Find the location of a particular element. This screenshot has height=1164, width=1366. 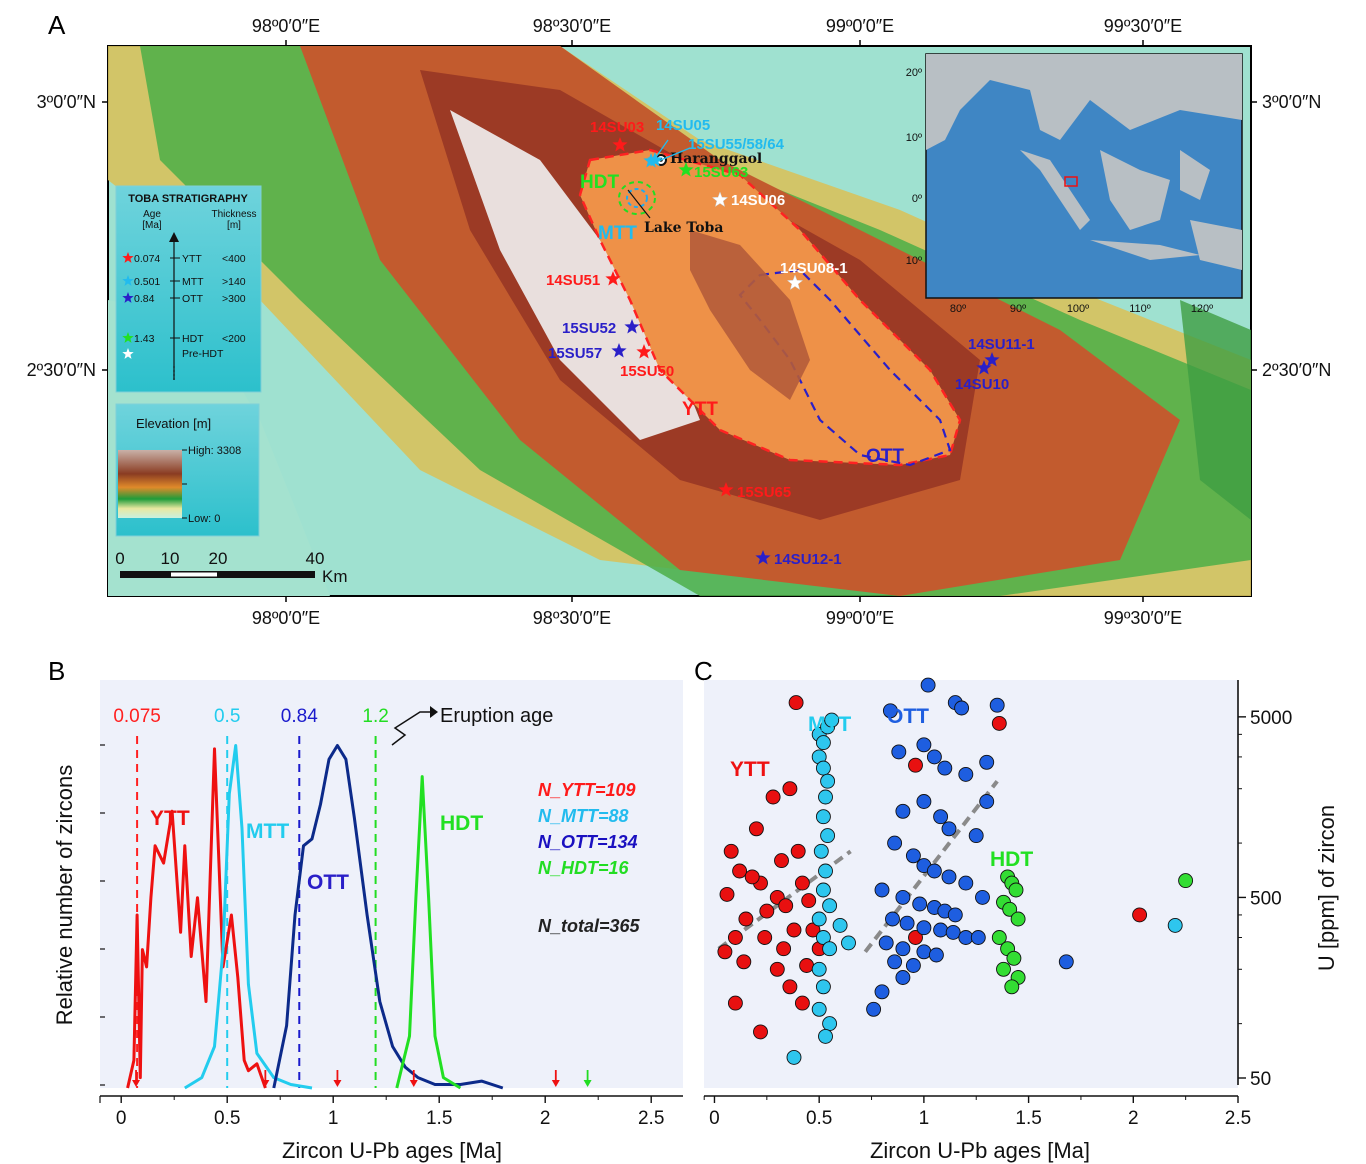

scale-unit: Km is located at coordinates (335, 576).